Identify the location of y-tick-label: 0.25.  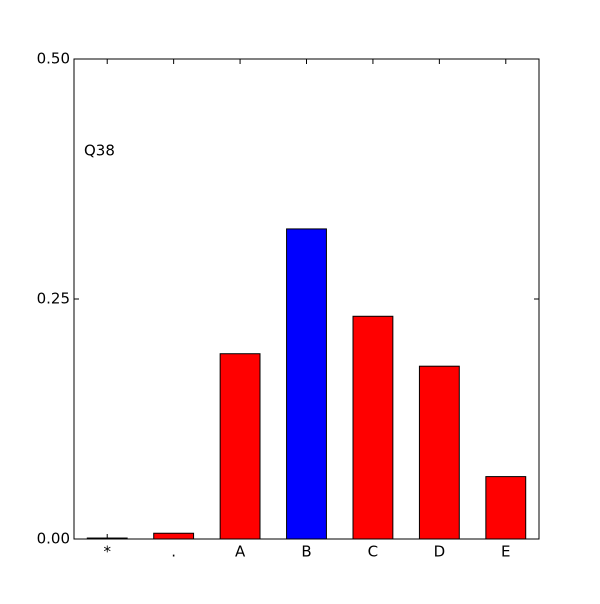
(53, 299).